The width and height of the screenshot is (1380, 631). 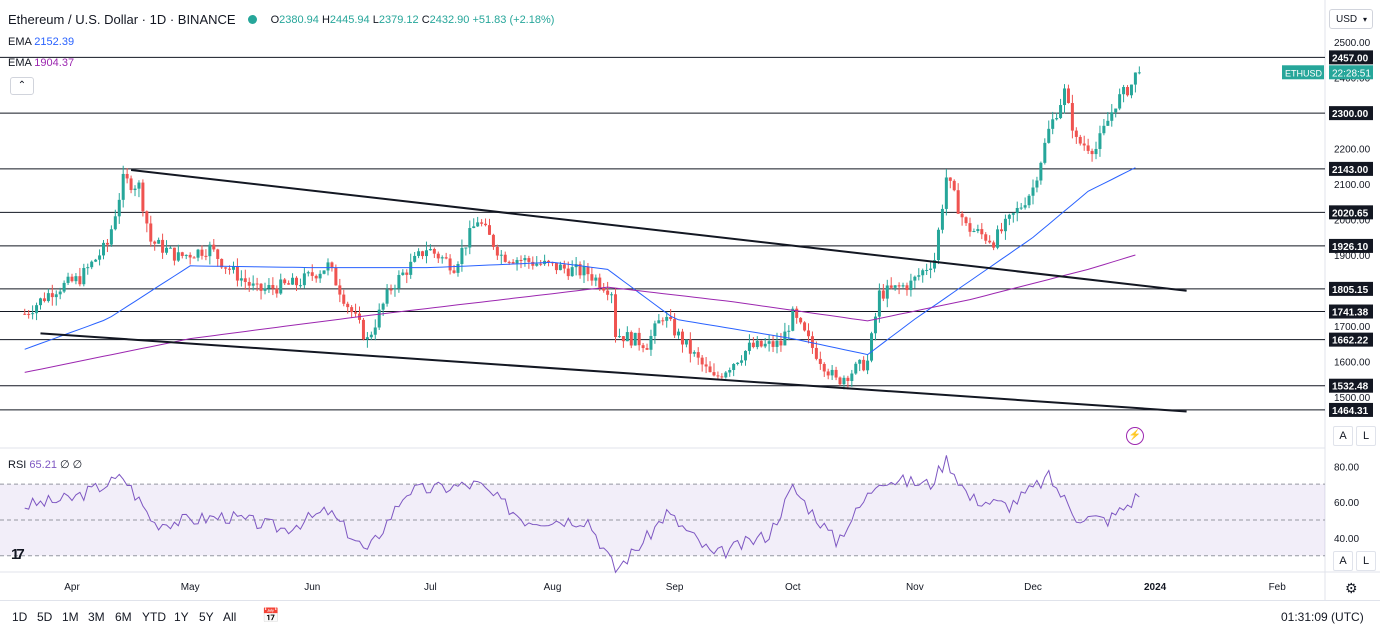 What do you see at coordinates (96, 617) in the screenshot?
I see `timeframe-3m: 3M` at bounding box center [96, 617].